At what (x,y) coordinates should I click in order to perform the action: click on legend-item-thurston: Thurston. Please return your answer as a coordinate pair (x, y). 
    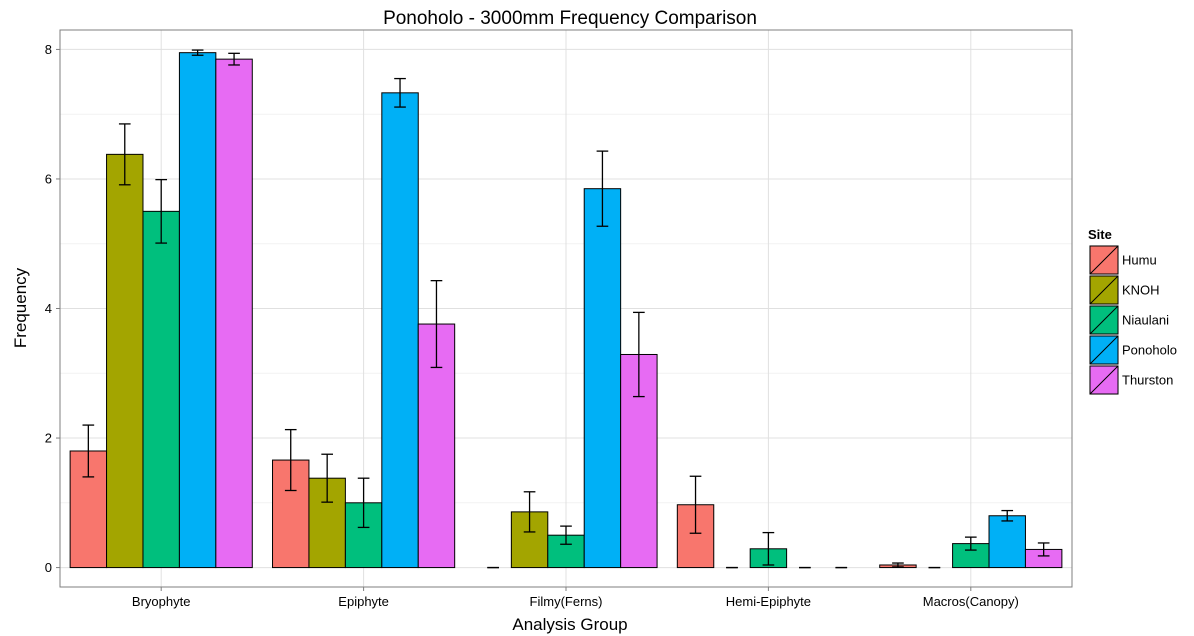
    Looking at the image, I should click on (1131, 380).